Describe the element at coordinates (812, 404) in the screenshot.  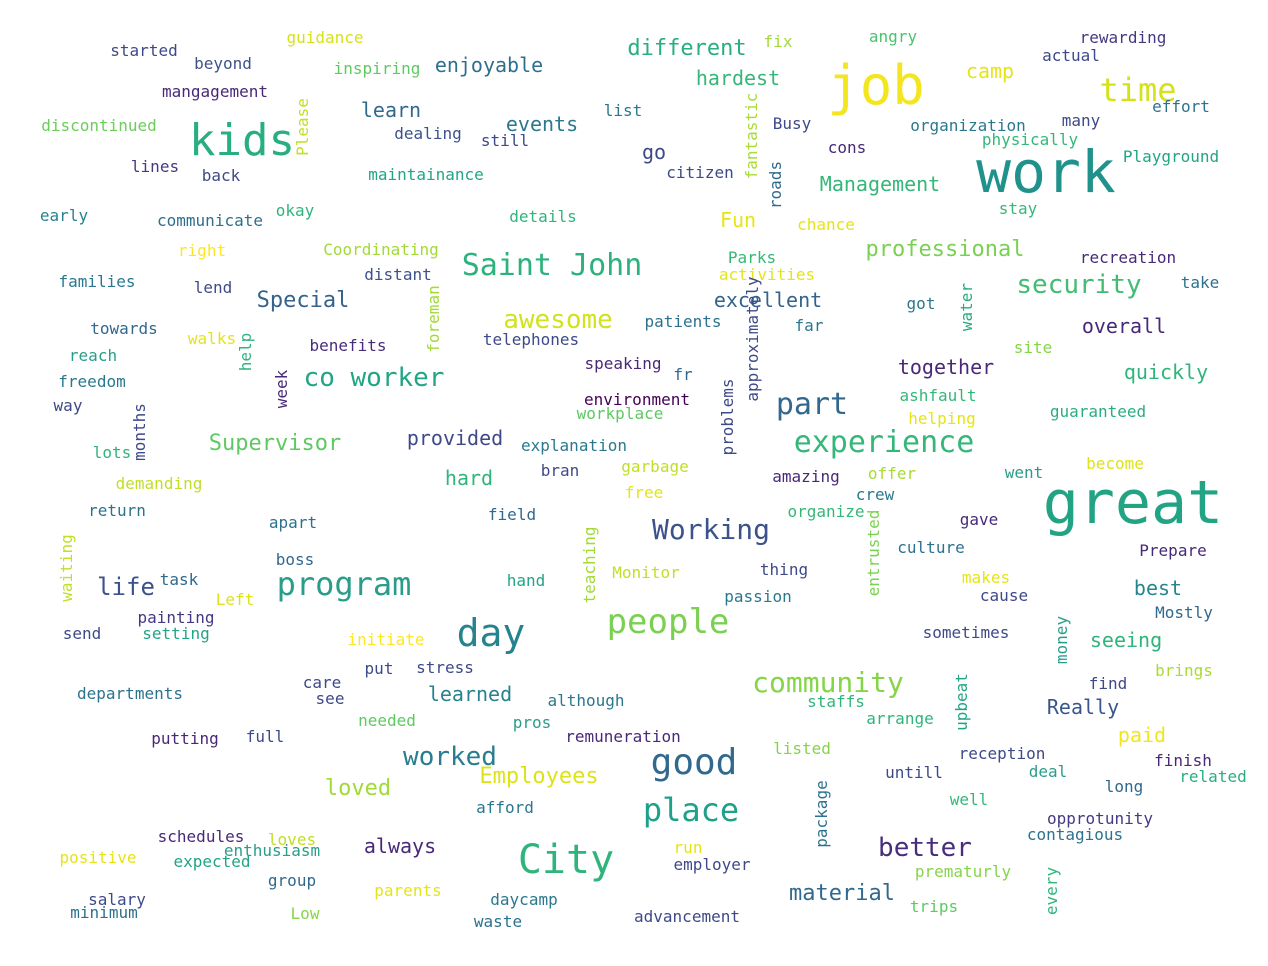
I see `word-part: part` at that location.